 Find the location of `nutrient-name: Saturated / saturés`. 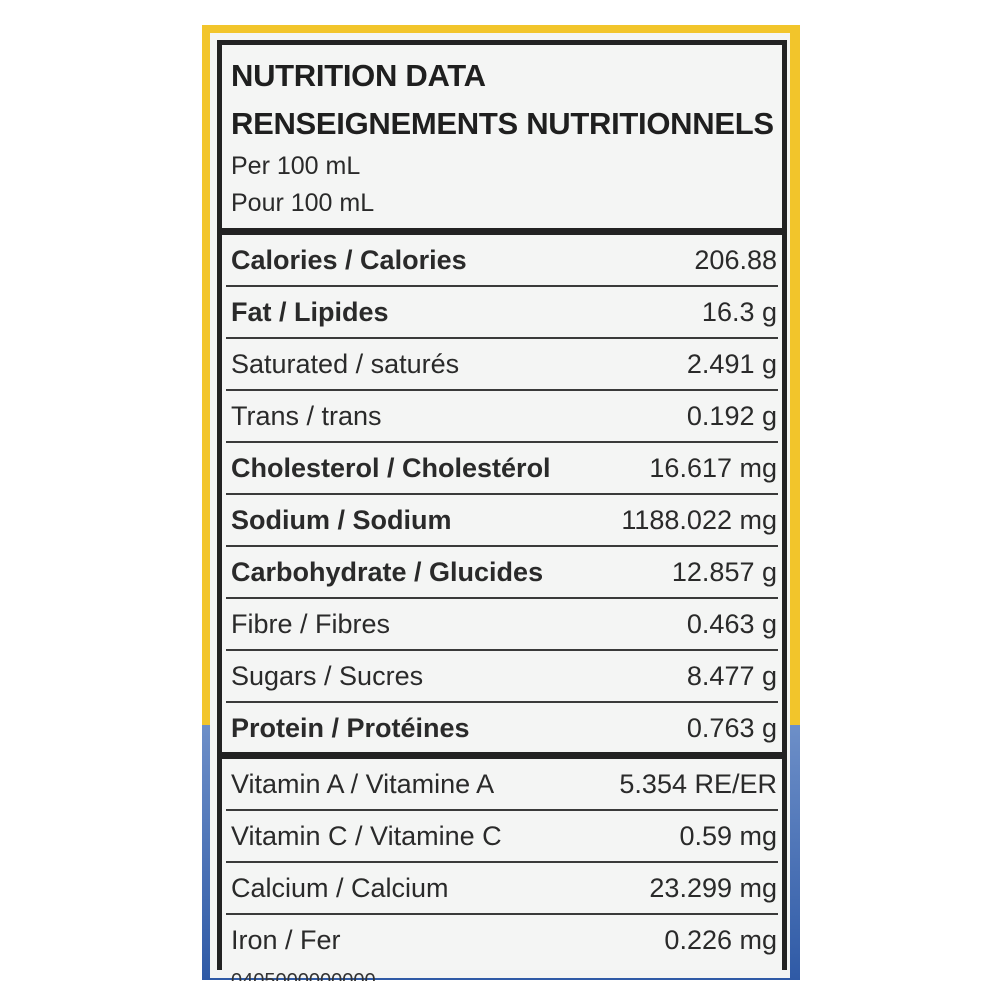

nutrient-name: Saturated / saturés is located at coordinates (345, 363).